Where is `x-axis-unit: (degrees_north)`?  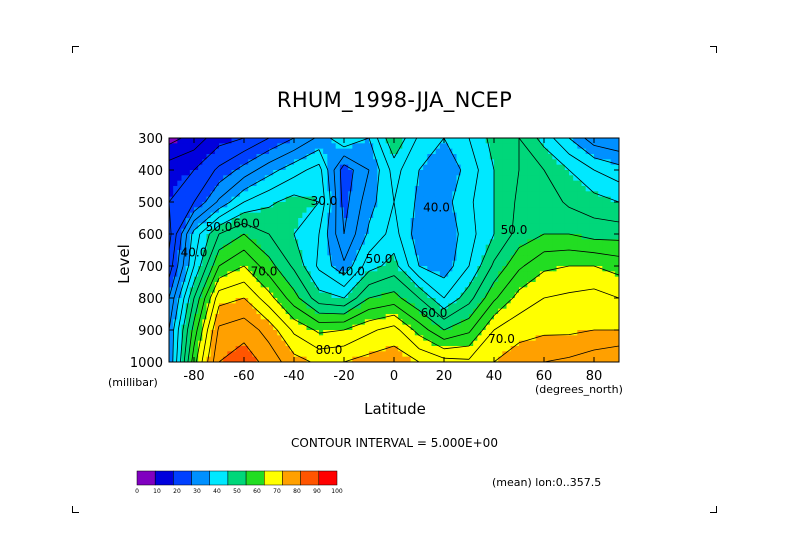
x-axis-unit: (degrees_north) is located at coordinates (579, 389).